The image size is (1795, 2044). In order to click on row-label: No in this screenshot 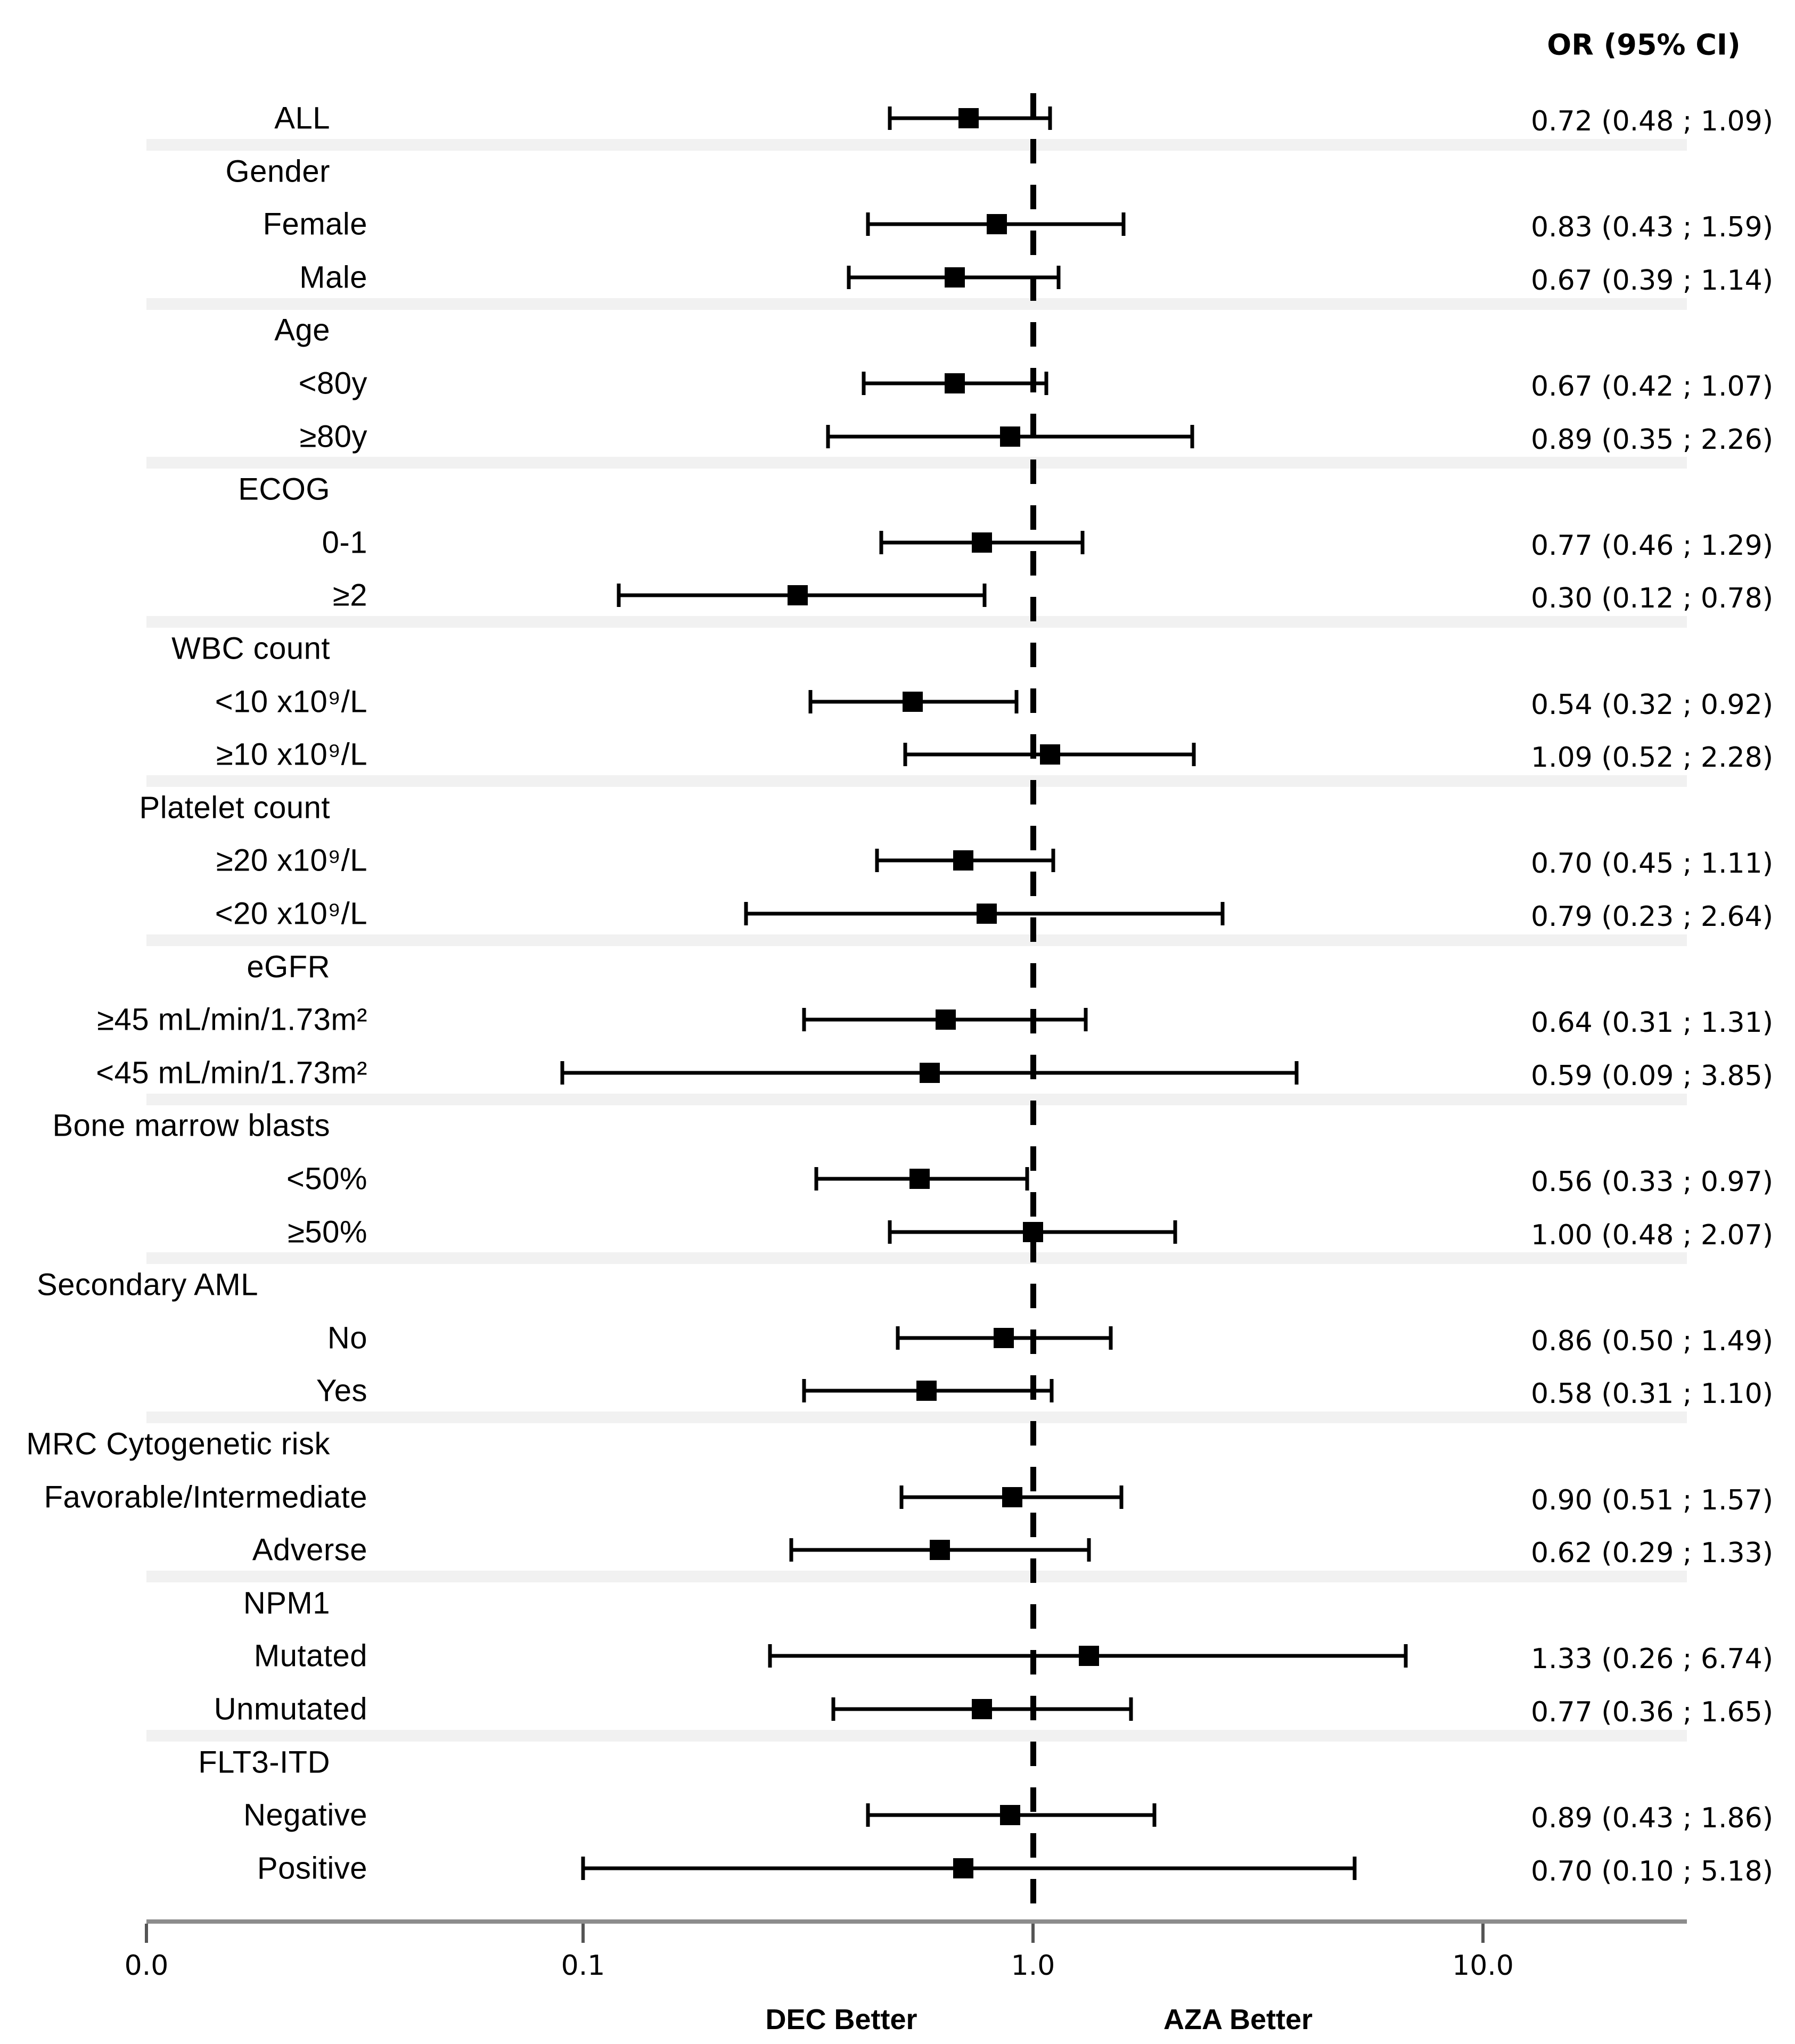, I will do `click(347, 1338)`.